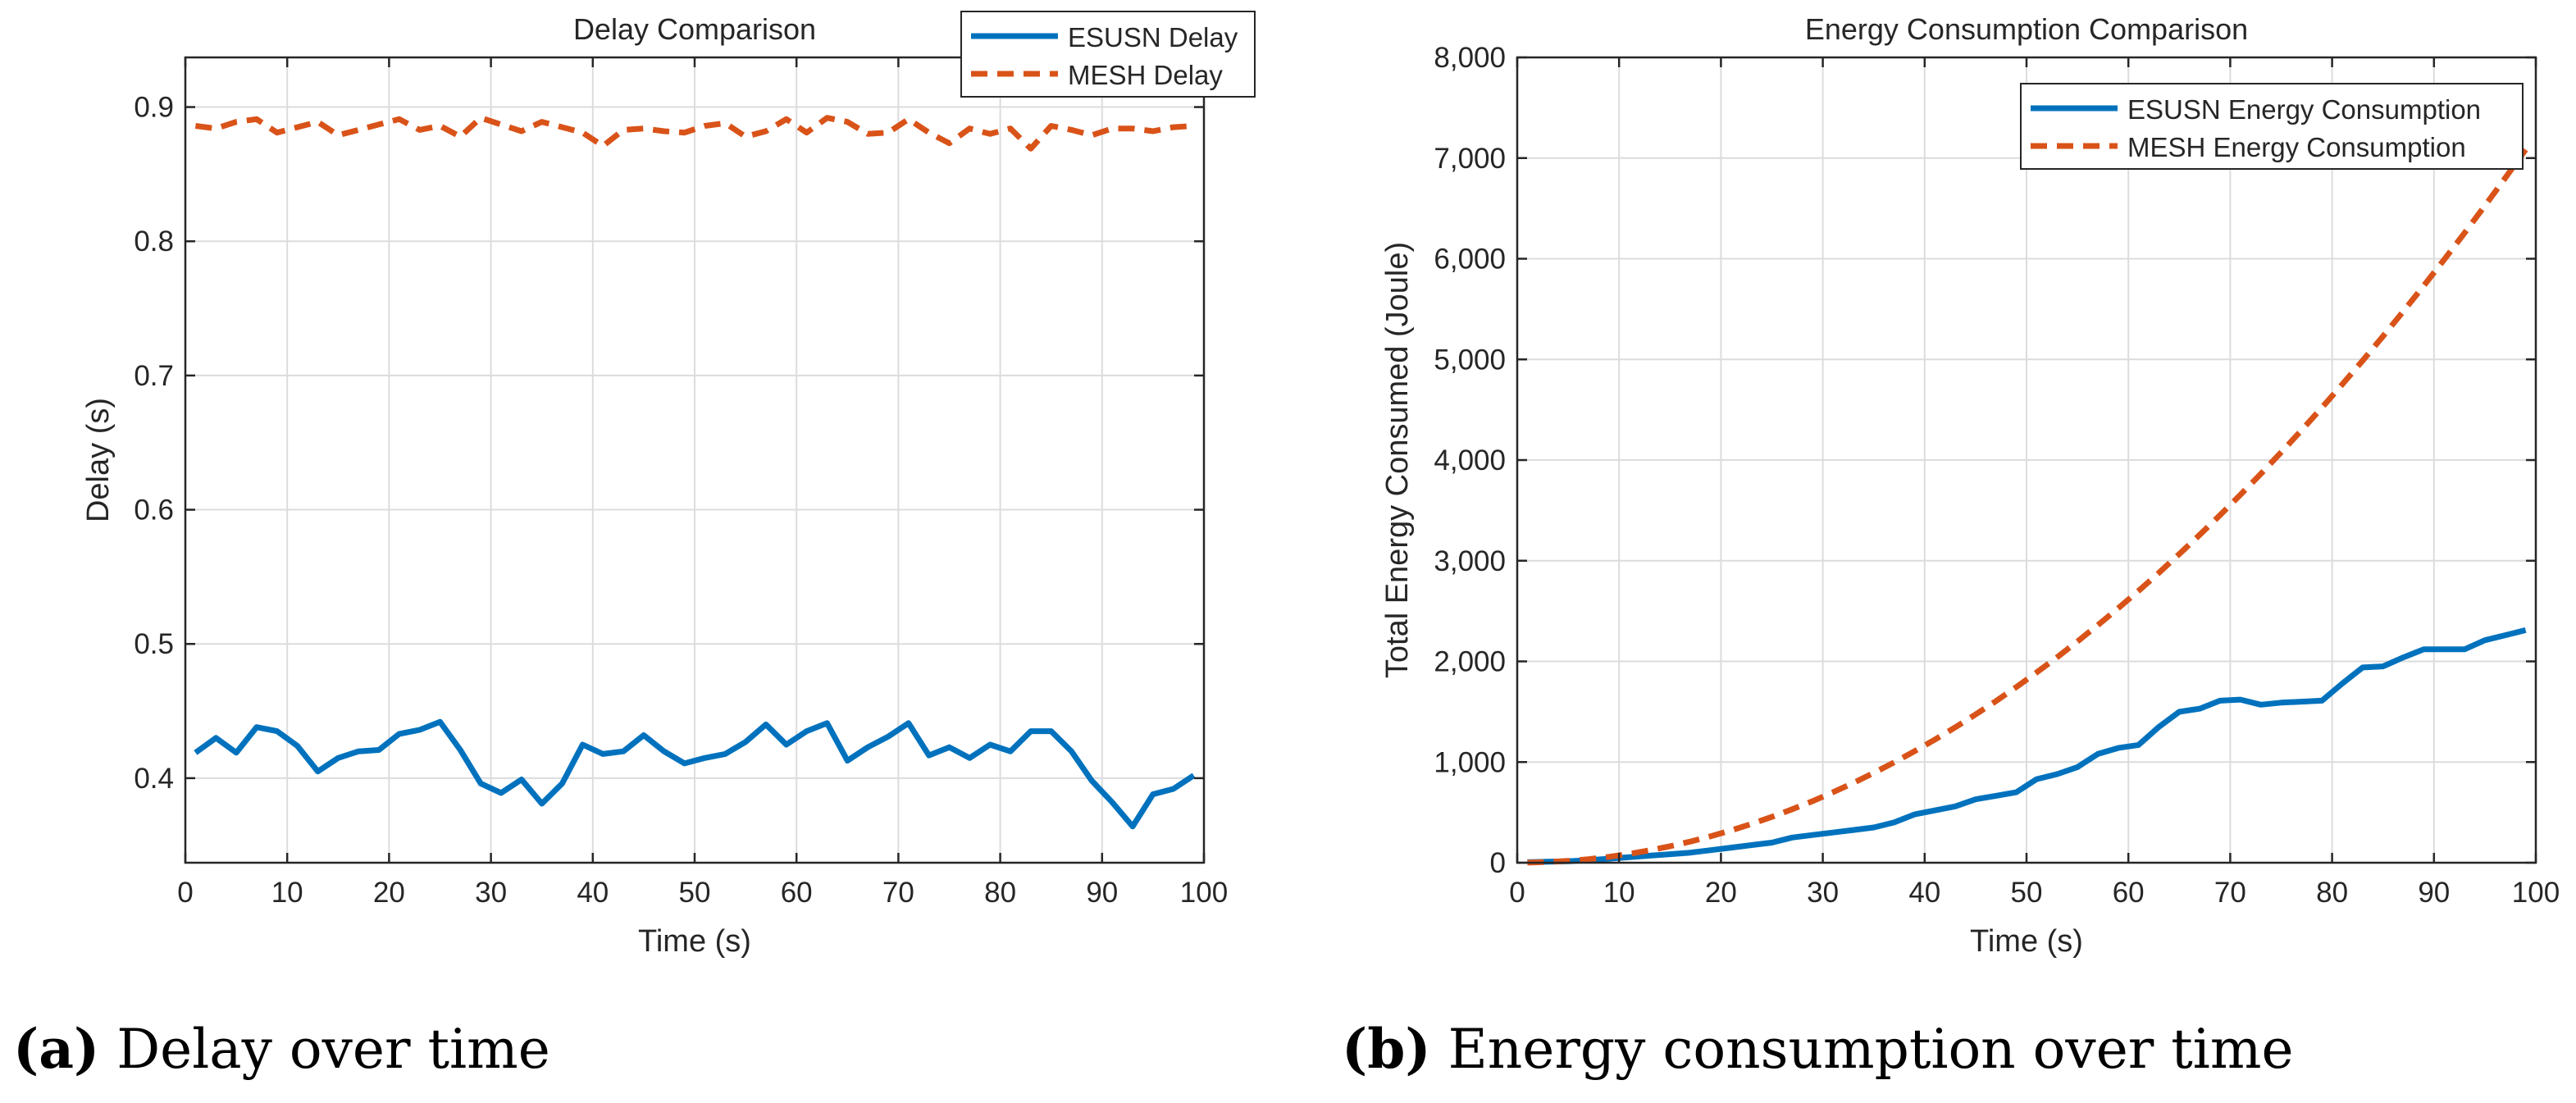 This screenshot has width=2576, height=1103. What do you see at coordinates (1470, 762) in the screenshot?
I see `energy-y-tick-label: 1,000` at bounding box center [1470, 762].